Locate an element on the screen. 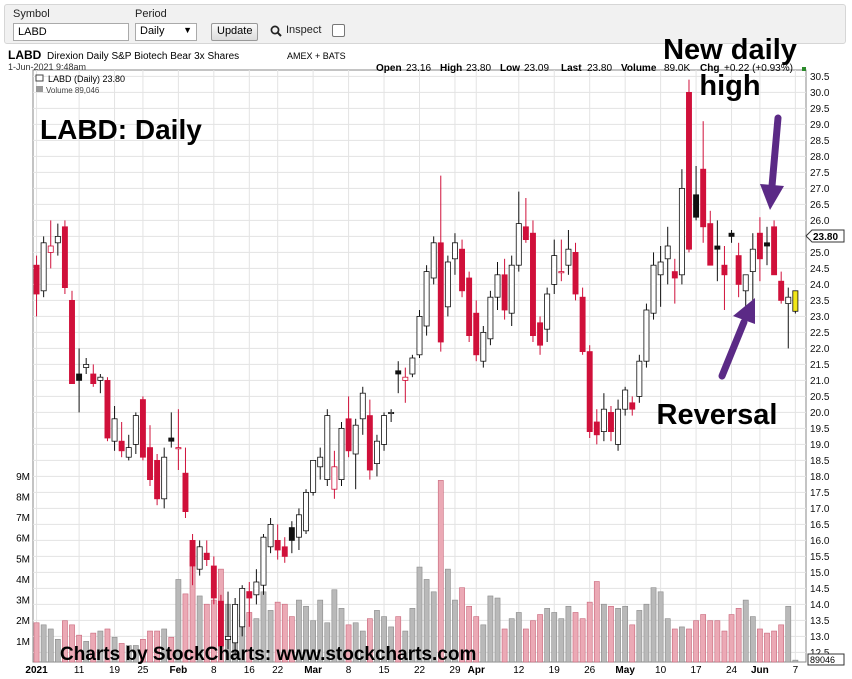 This screenshot has width=852, height=679. low-label: Low is located at coordinates (510, 68).